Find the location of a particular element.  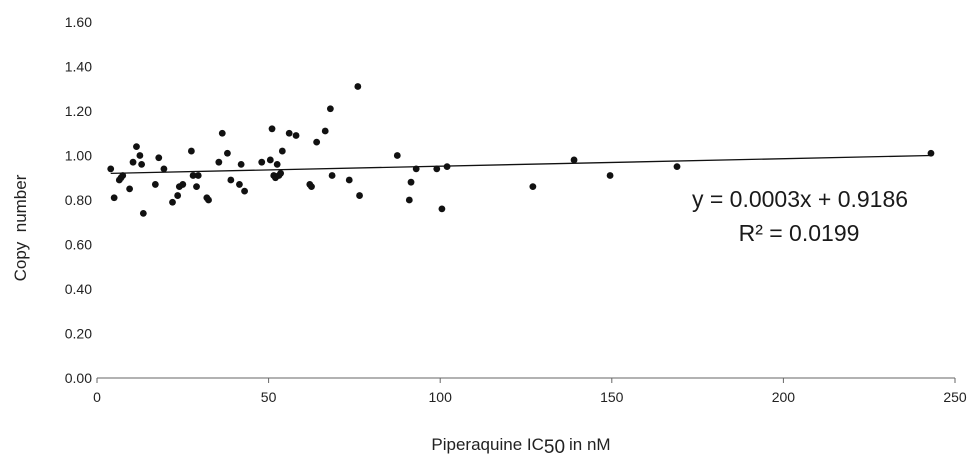

y-tick-label: 0.00 is located at coordinates (78, 378).